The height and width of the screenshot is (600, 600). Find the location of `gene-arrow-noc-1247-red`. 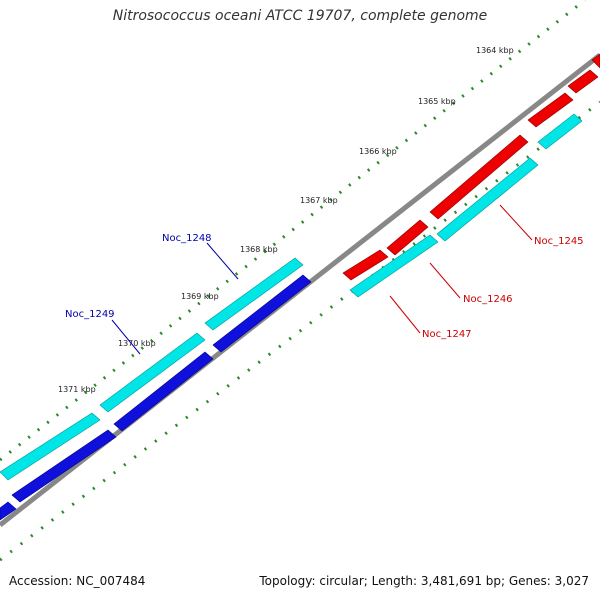

gene-arrow-noc-1247-red is located at coordinates (365, 265).